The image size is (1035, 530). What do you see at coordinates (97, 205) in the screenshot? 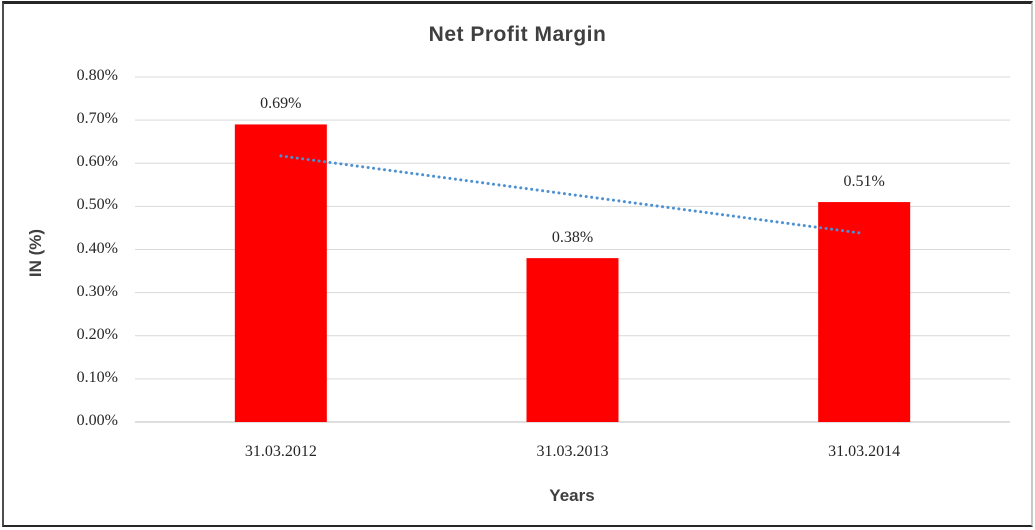
I see `y-tick-label: 0.50%` at bounding box center [97, 205].